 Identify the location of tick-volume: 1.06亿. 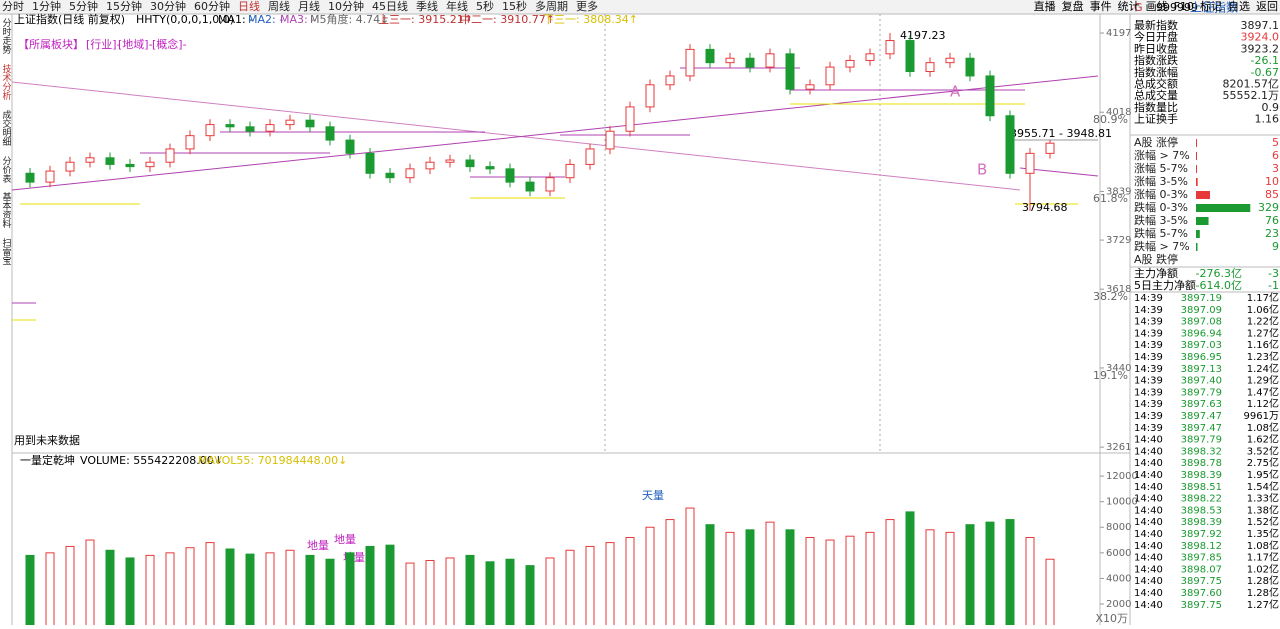
(1263, 309).